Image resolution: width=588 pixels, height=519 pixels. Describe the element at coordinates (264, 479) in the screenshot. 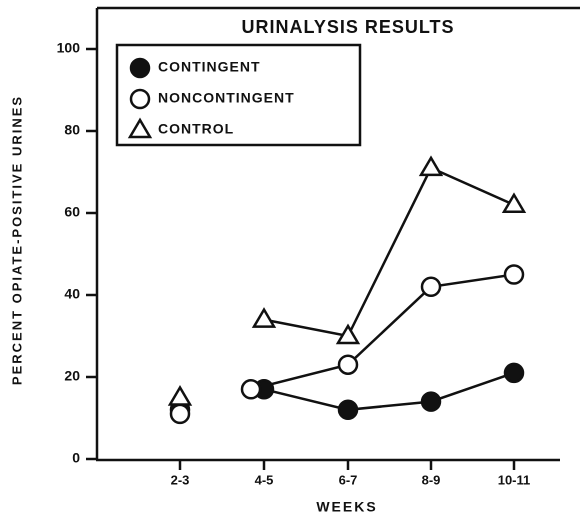

I see `x-tick-label: 4-5` at that location.